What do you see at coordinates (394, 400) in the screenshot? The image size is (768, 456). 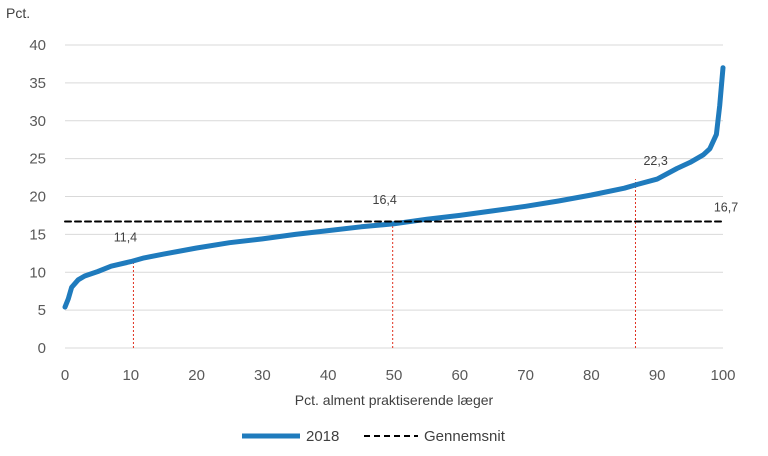 I see `x-axis-title: Pct. alment praktiserende læger` at bounding box center [394, 400].